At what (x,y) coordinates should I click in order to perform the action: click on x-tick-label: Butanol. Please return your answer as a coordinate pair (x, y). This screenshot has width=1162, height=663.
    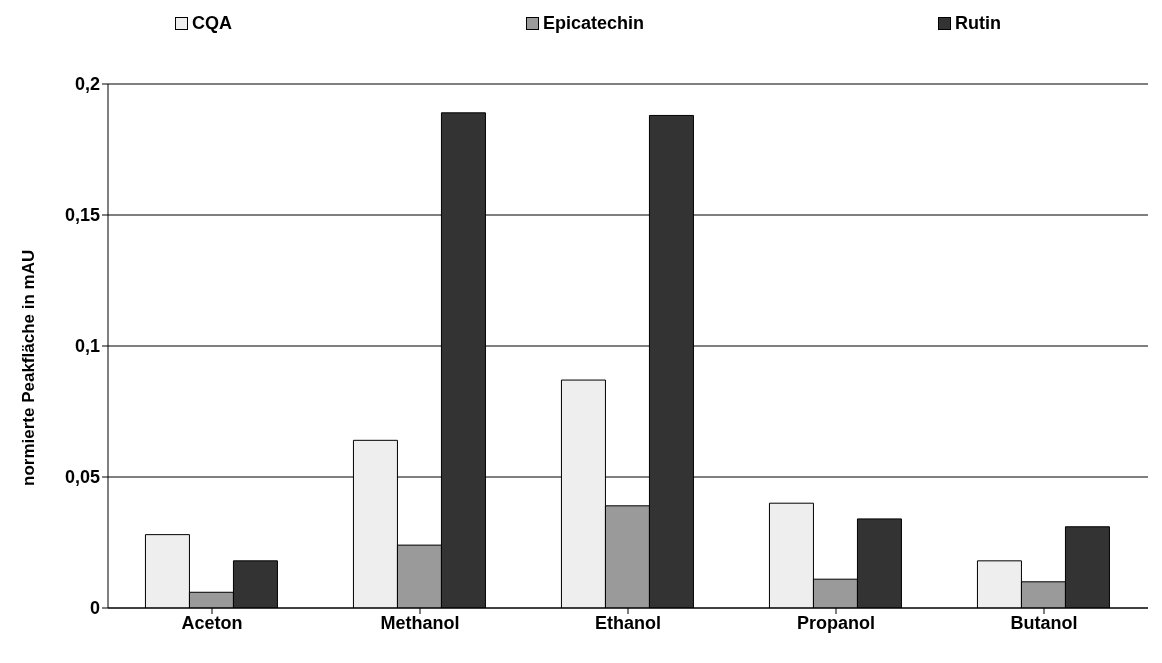
    Looking at the image, I should click on (1044, 622).